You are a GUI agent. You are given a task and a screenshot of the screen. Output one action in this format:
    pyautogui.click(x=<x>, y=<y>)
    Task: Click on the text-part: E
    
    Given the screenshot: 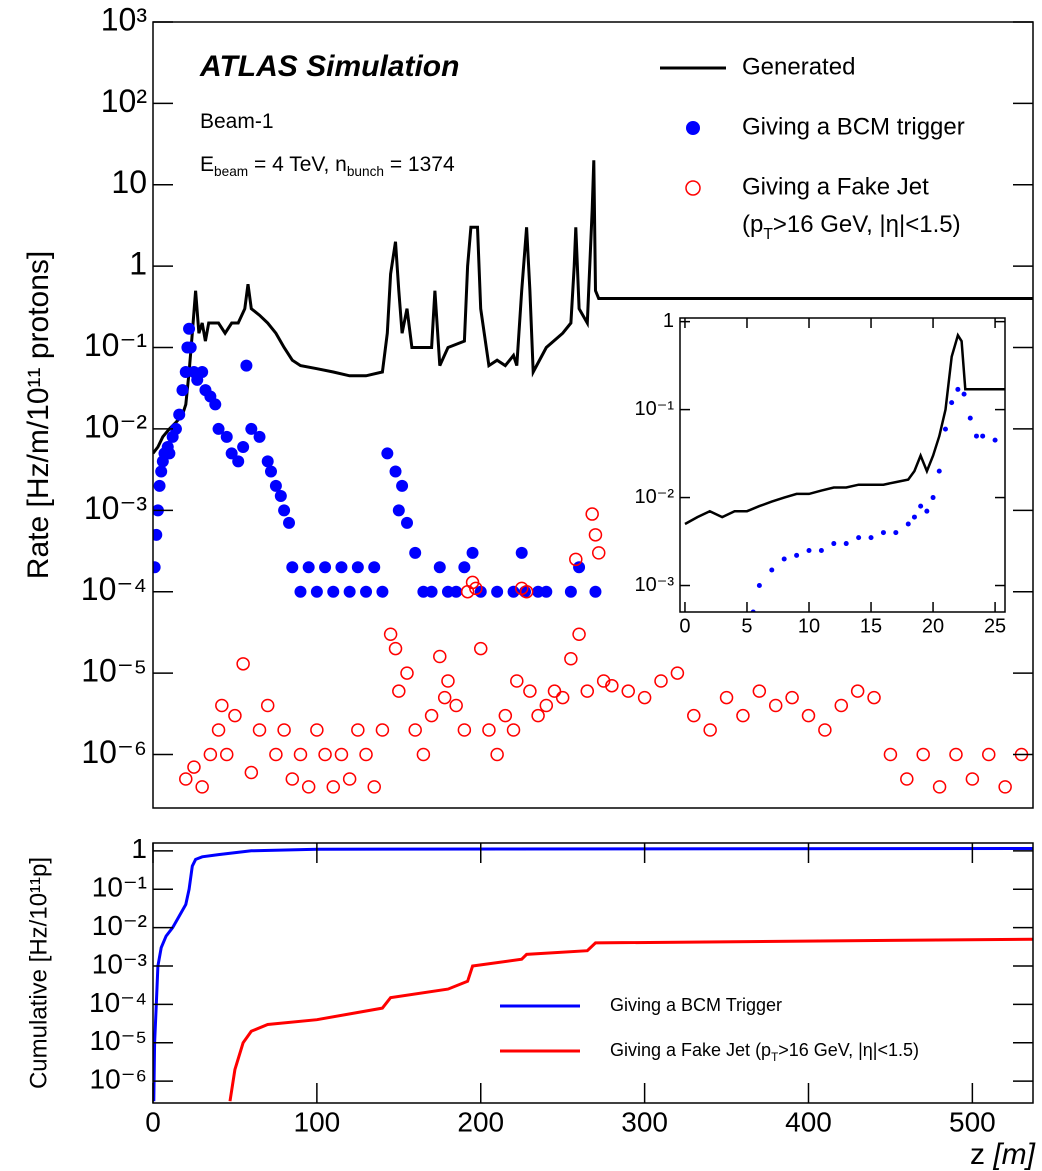 What is the action you would take?
    pyautogui.click(x=207, y=164)
    